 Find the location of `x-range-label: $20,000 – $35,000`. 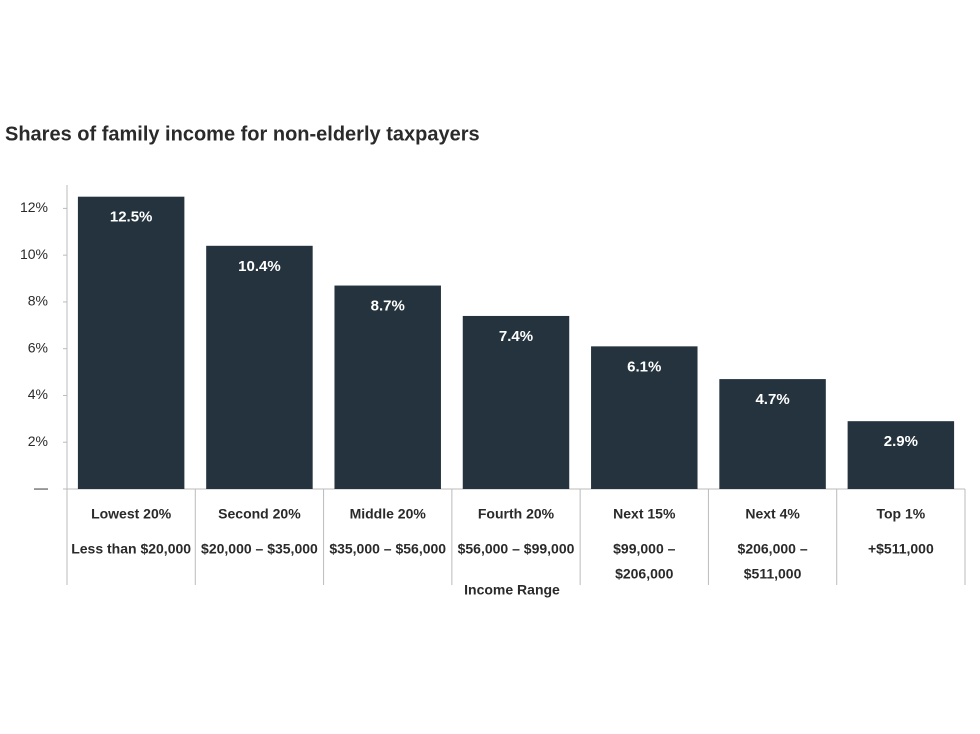

x-range-label: $20,000 – $35,000 is located at coordinates (259, 549).